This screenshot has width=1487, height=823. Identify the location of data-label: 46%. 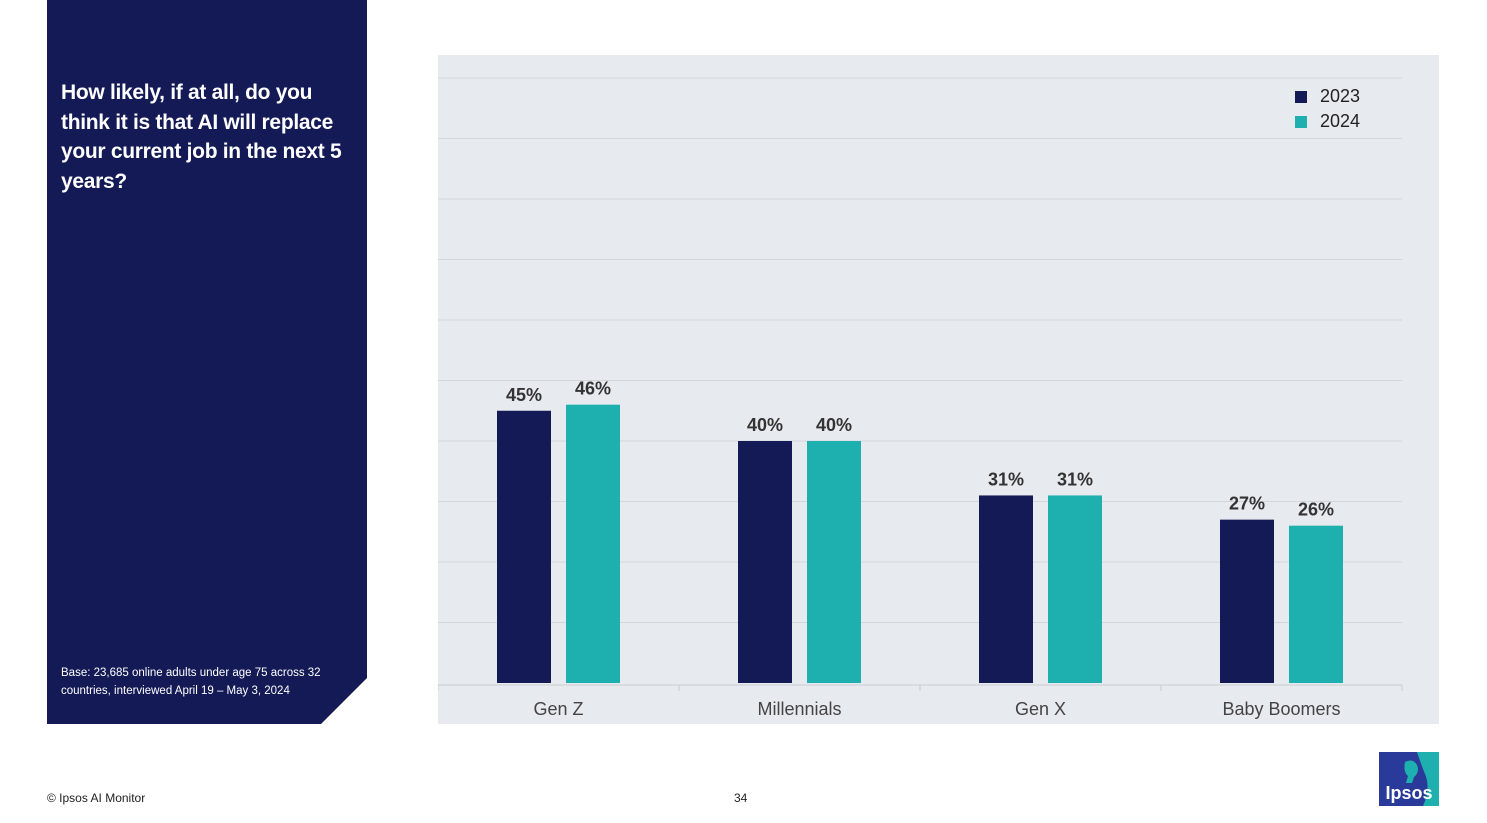
(593, 389).